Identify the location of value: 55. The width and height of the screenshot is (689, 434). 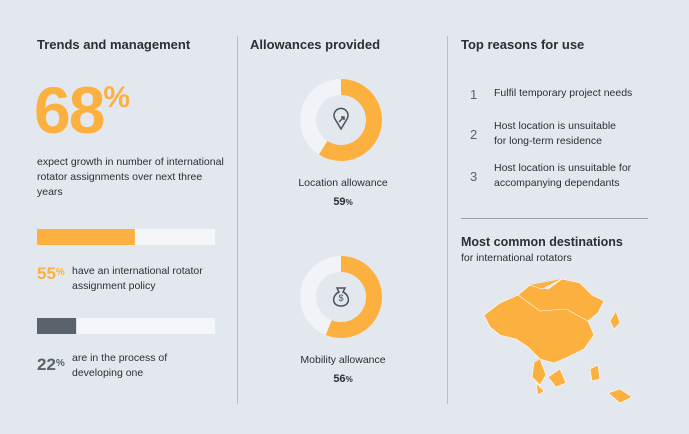
(46, 273).